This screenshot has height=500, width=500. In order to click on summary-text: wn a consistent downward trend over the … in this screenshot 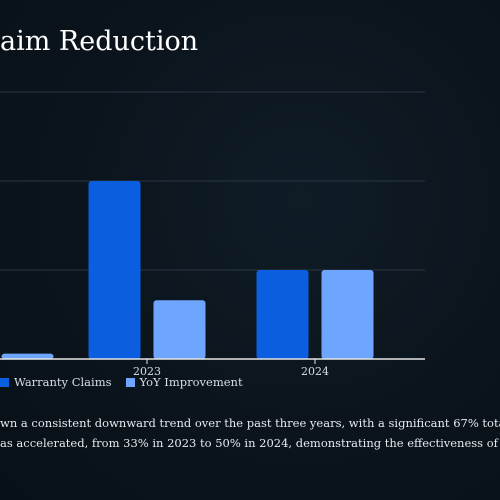, I will do `click(250, 433)`.